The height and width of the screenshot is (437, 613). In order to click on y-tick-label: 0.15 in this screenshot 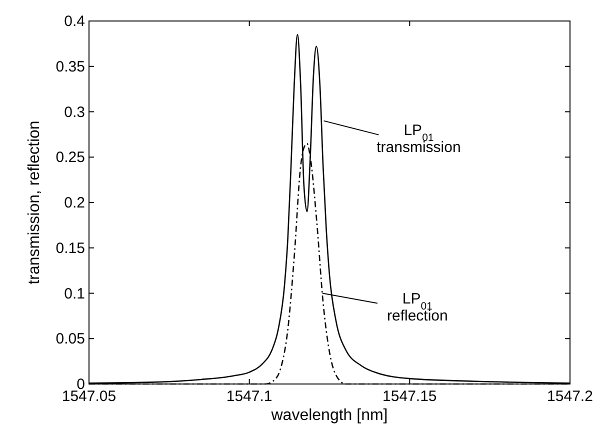, I will do `click(70, 248)`.